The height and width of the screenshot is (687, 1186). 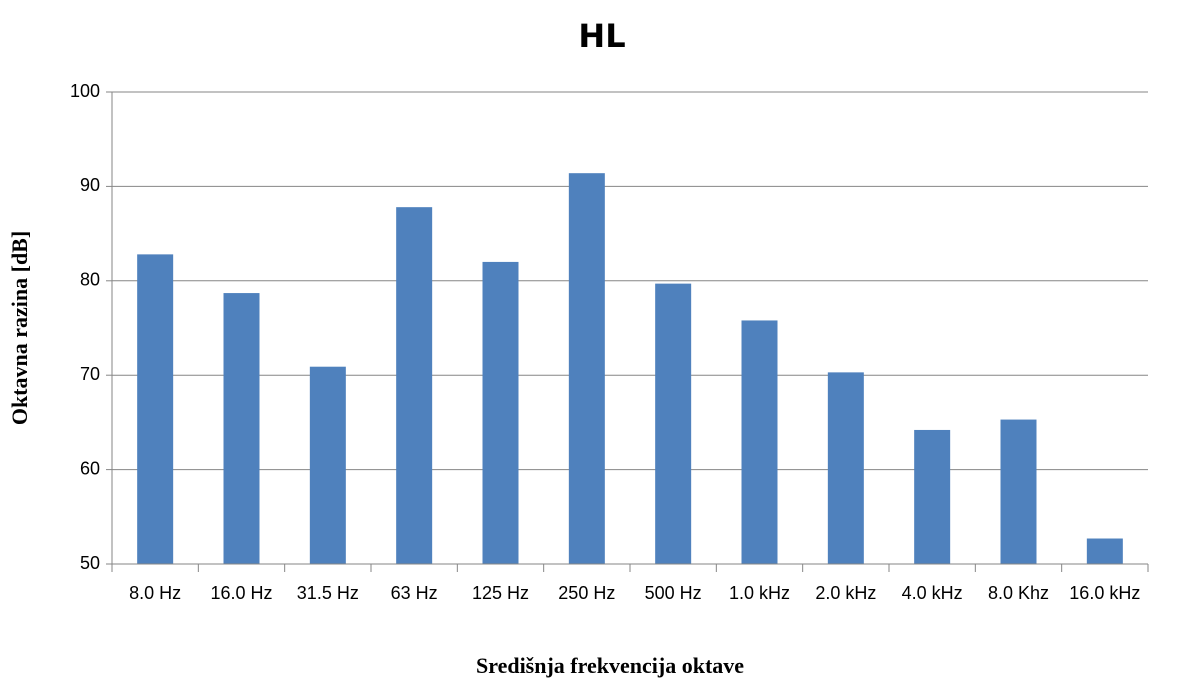 What do you see at coordinates (500, 593) in the screenshot?
I see `x-tick-label: 125 Hz` at bounding box center [500, 593].